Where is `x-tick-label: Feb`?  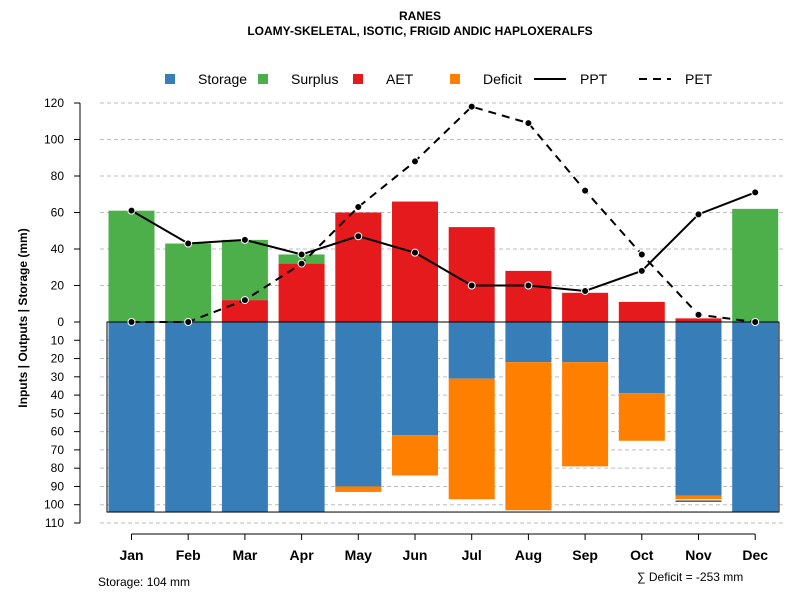
x-tick-label: Feb is located at coordinates (188, 555).